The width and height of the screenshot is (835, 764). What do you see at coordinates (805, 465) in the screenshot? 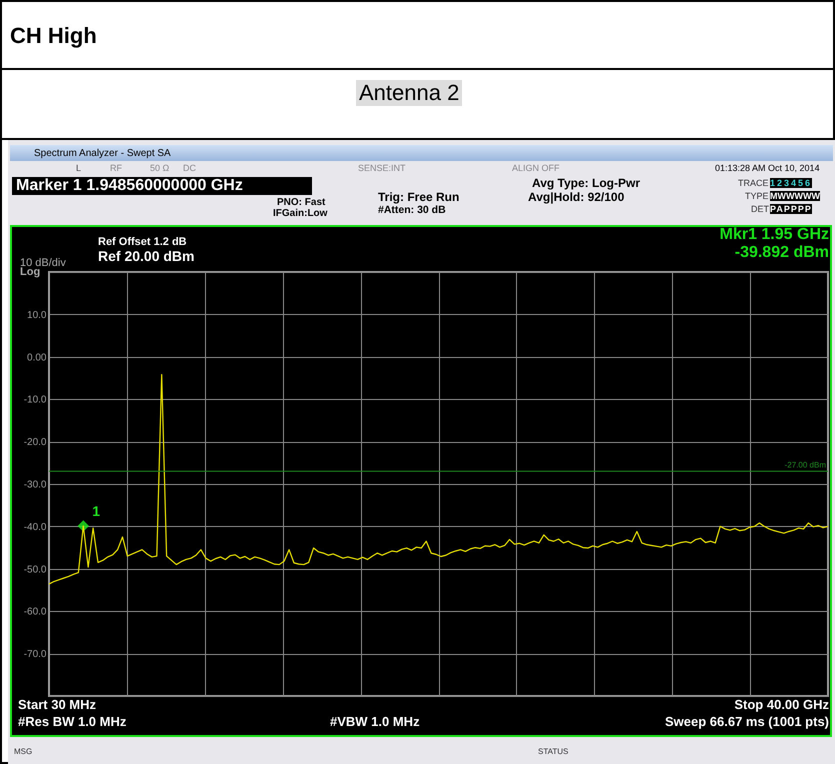
I see `ref-line-label: -27.00 dBm` at bounding box center [805, 465].